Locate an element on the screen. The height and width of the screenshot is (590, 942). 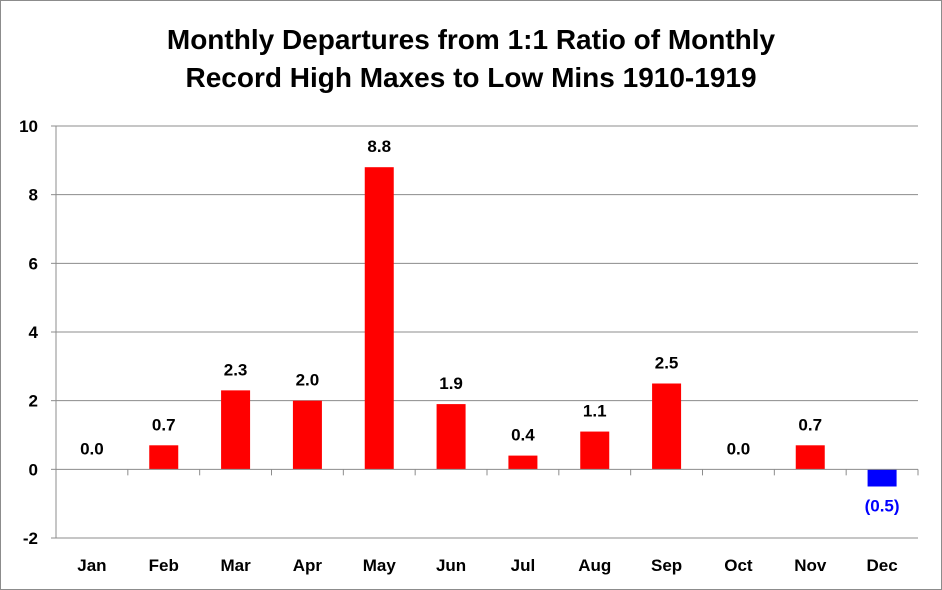
data-label: 1.1 is located at coordinates (595, 411).